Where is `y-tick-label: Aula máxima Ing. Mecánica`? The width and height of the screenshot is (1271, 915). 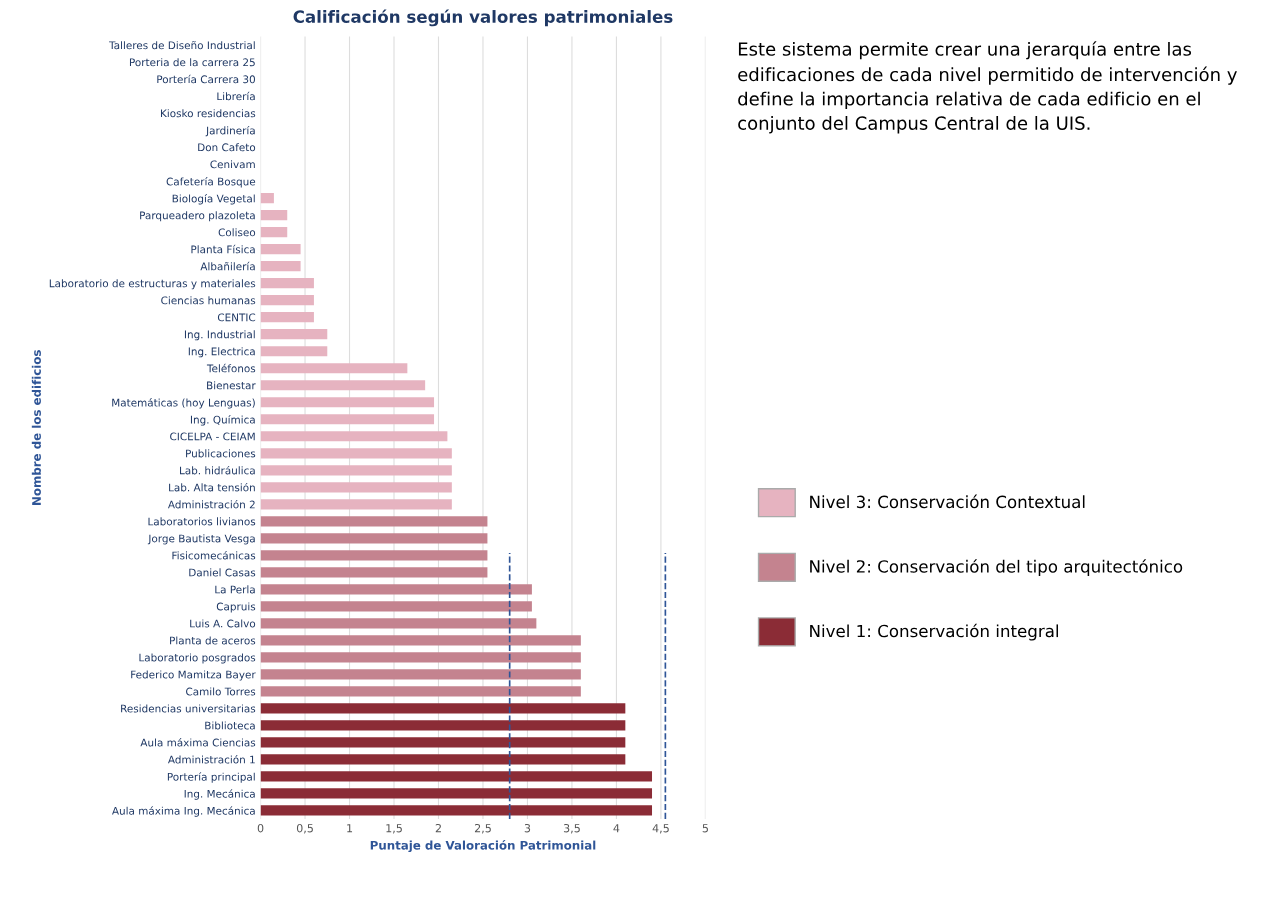 y-tick-label: Aula máxima Ing. Mecánica is located at coordinates (183, 811).